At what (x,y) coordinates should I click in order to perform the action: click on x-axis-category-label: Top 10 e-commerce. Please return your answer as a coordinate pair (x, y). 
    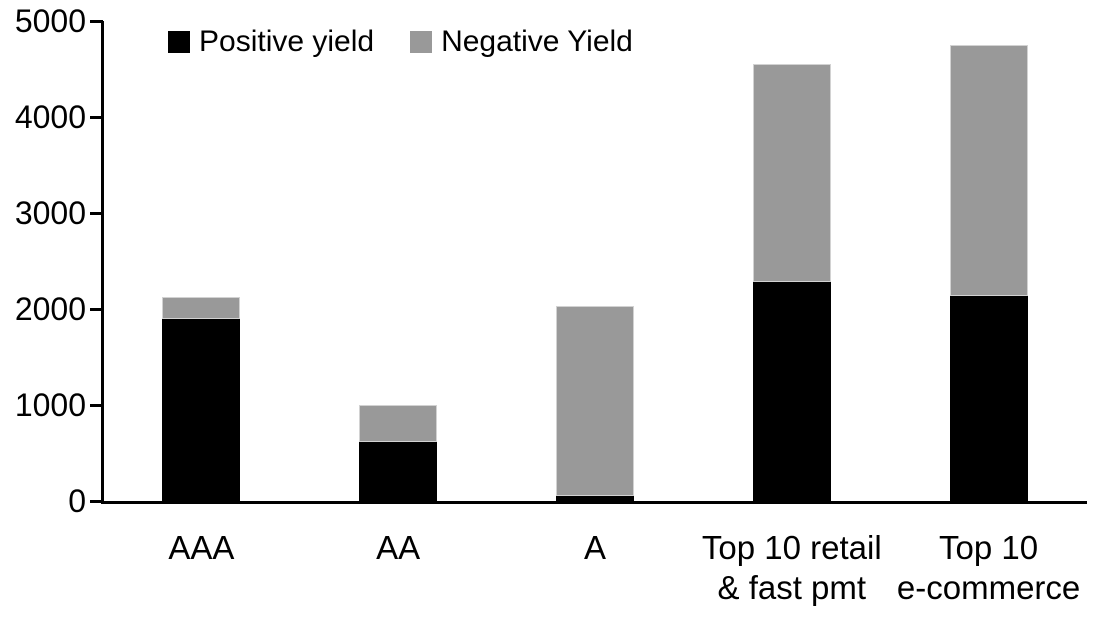
    Looking at the image, I should click on (988, 567).